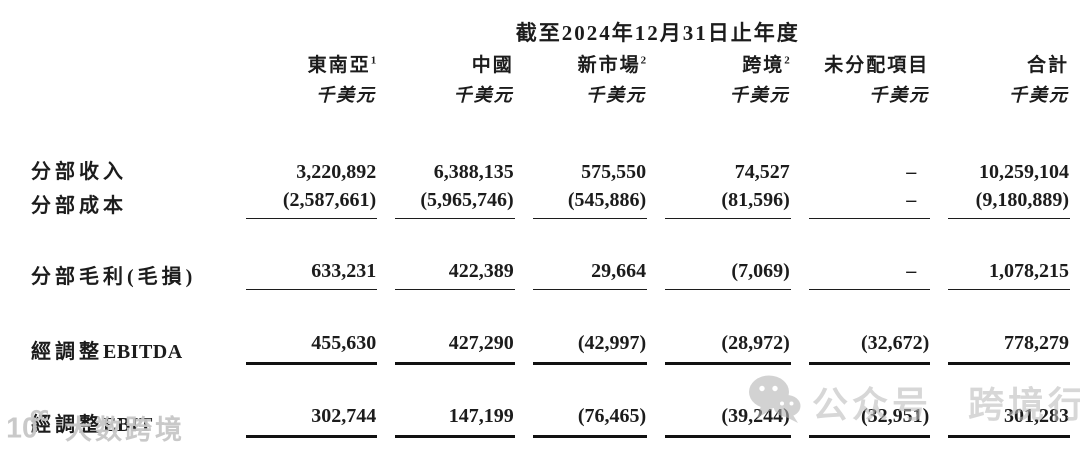  Describe the element at coordinates (79, 206) in the screenshot. I see `row-label-segment-cost: 分部成本` at that location.